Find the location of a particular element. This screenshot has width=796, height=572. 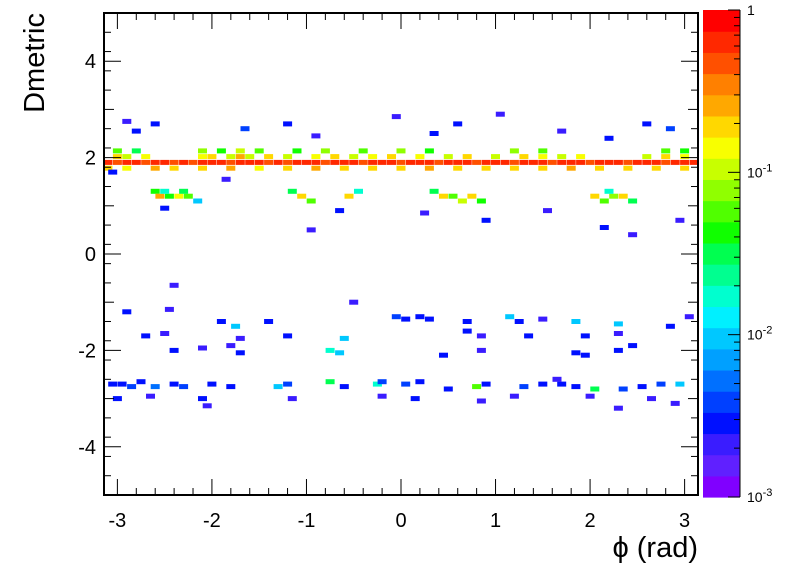

y-tick-label: -4 is located at coordinates (87, 448).